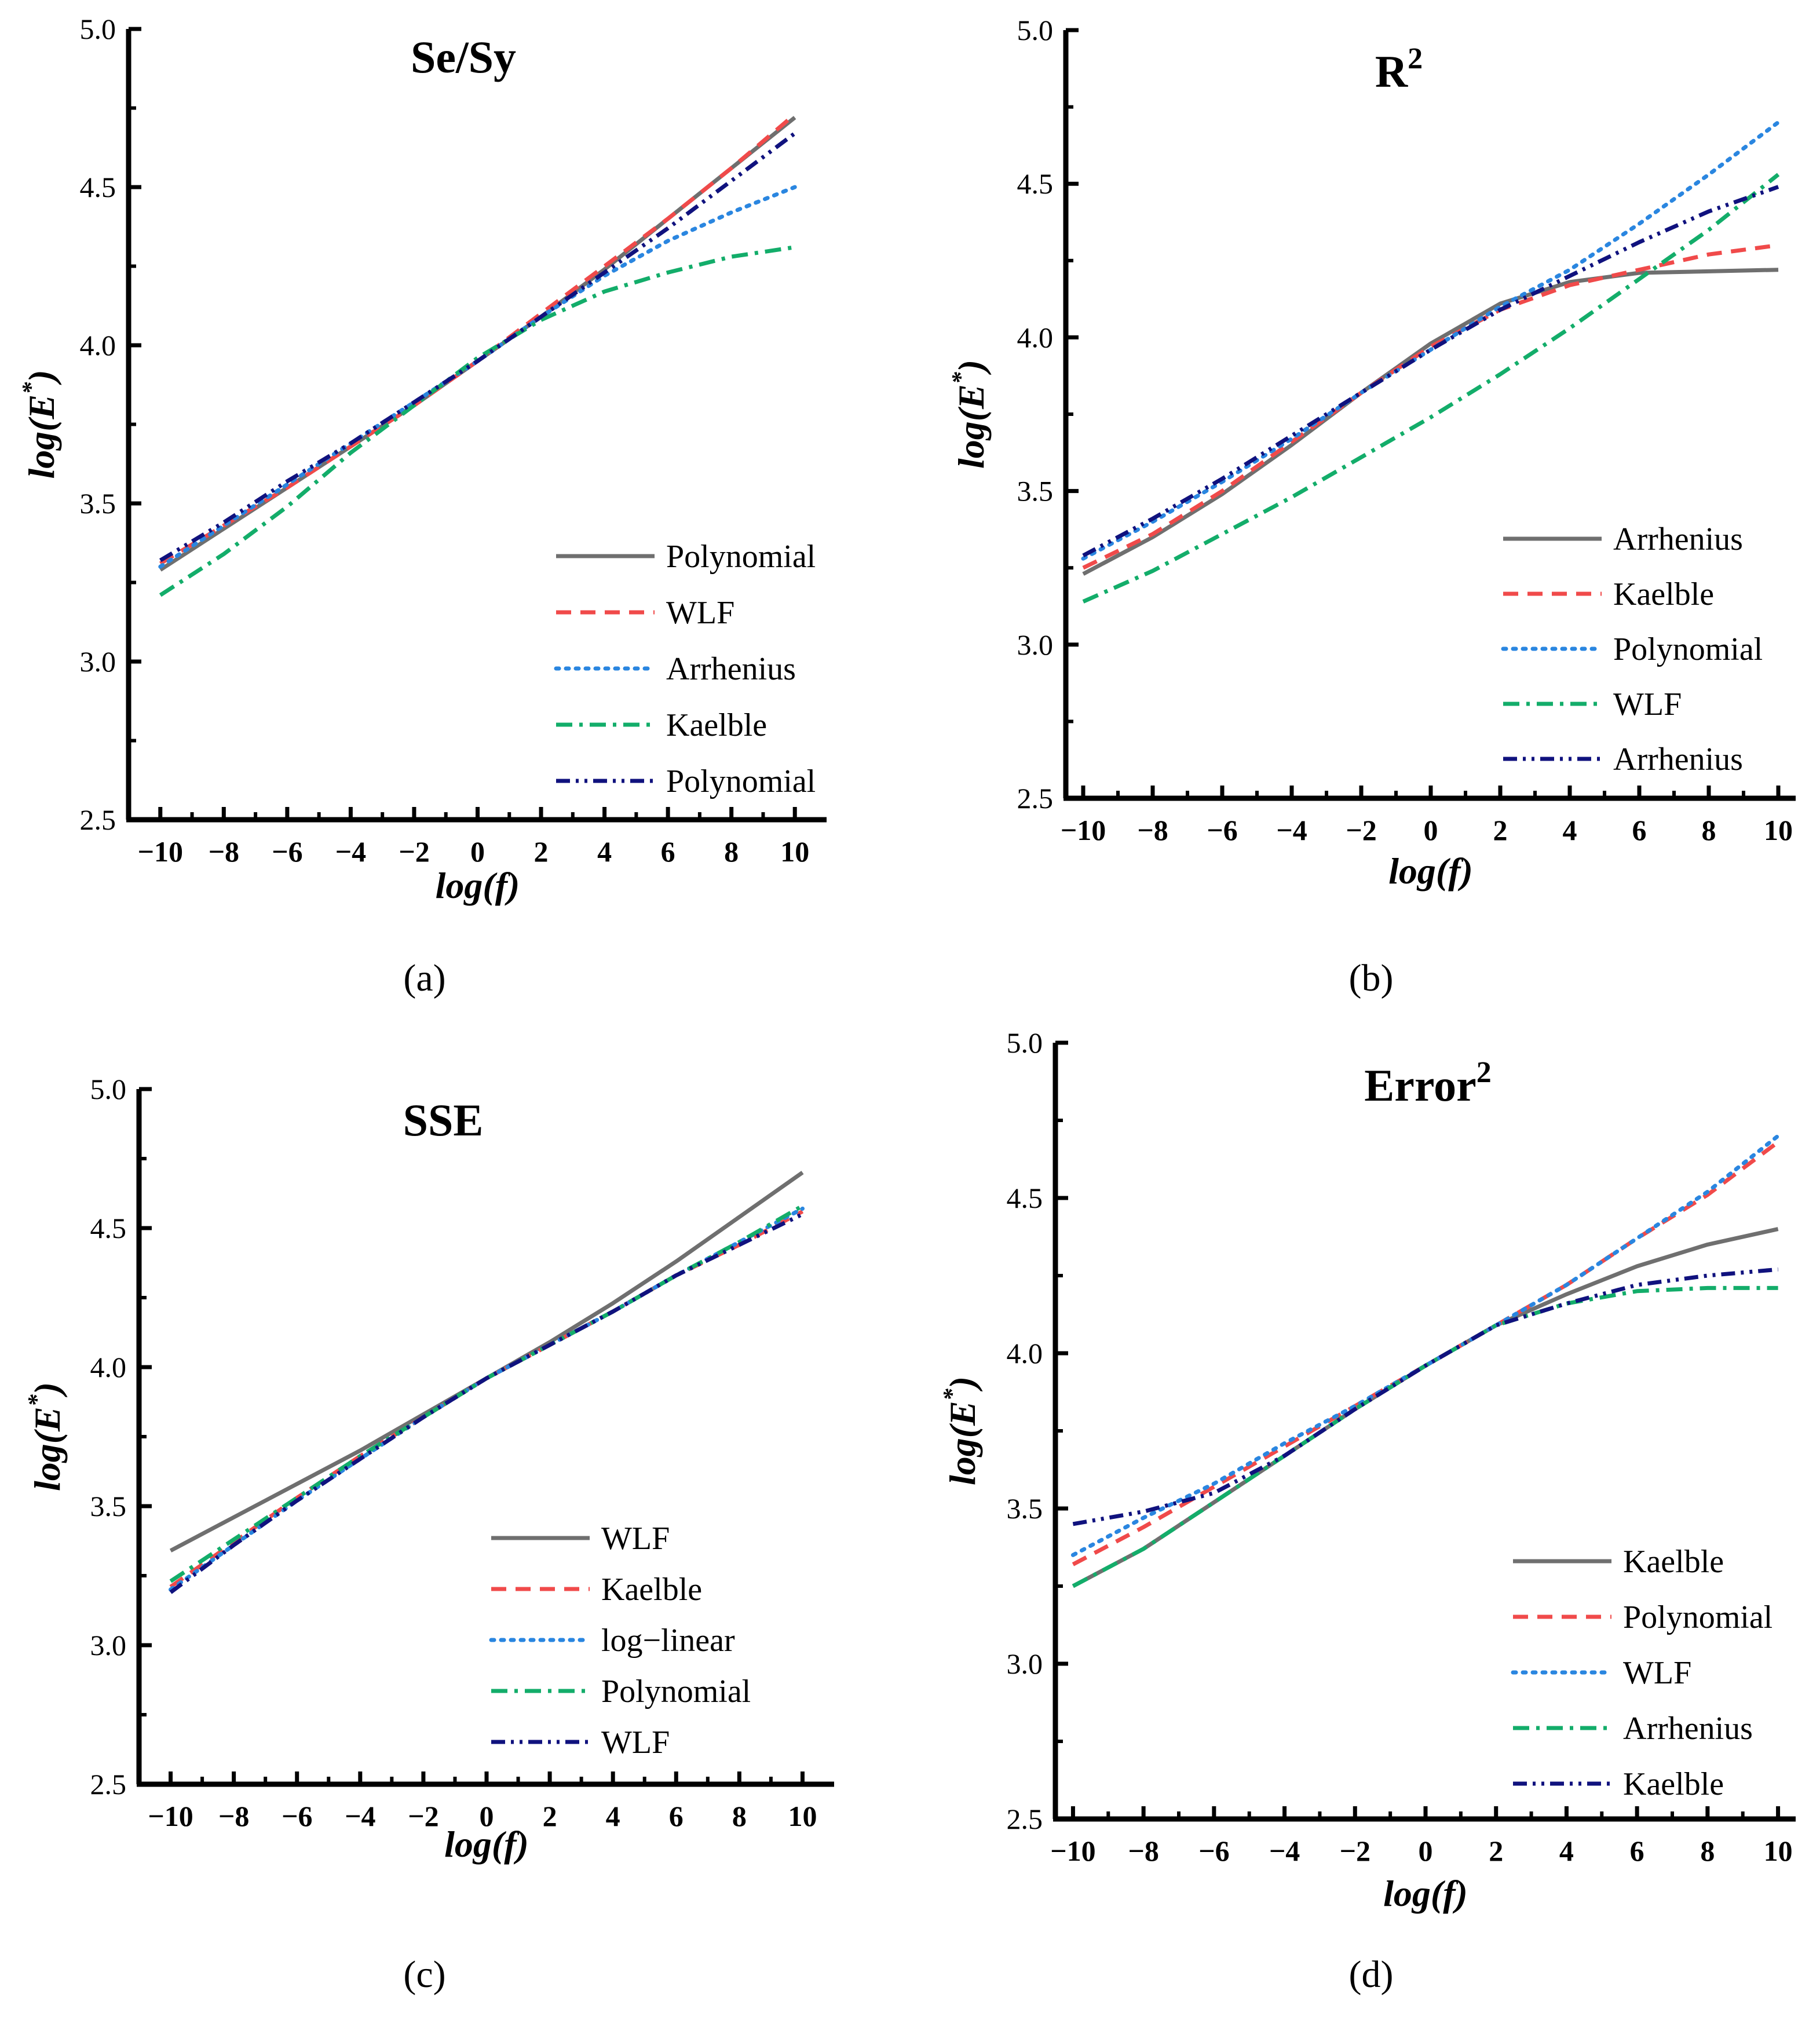  I want to click on panel-b-xtick-label: −10, so click(1083, 830).